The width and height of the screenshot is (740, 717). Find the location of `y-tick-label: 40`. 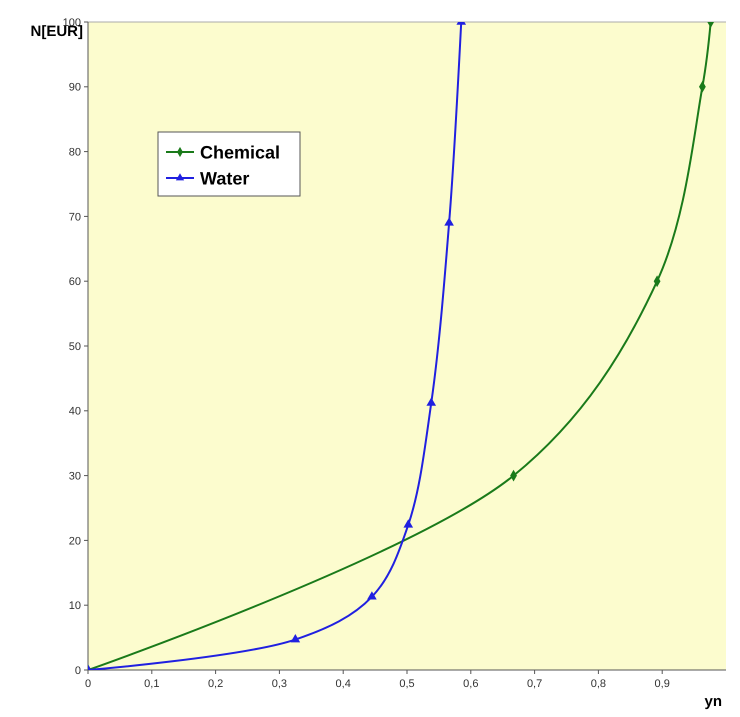

y-tick-label: 40 is located at coordinates (74, 412).